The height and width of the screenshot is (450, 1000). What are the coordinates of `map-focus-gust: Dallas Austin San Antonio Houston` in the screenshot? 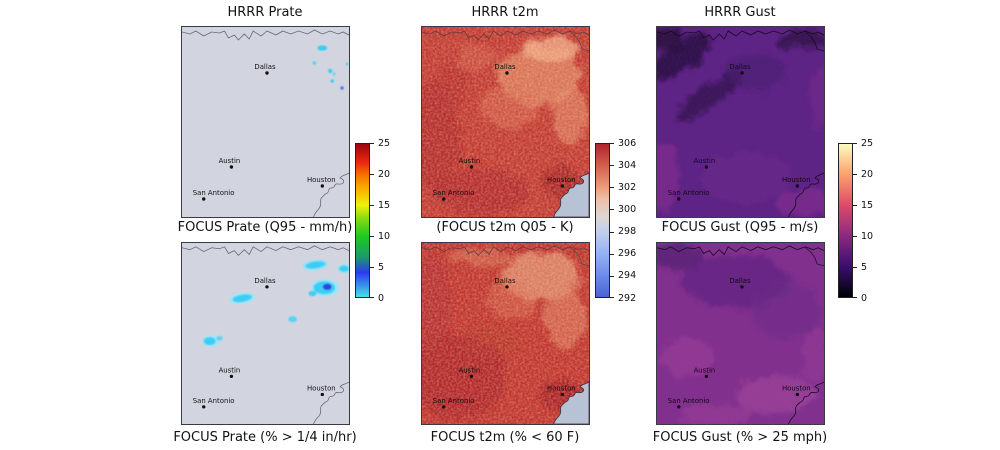 It's located at (740, 333).